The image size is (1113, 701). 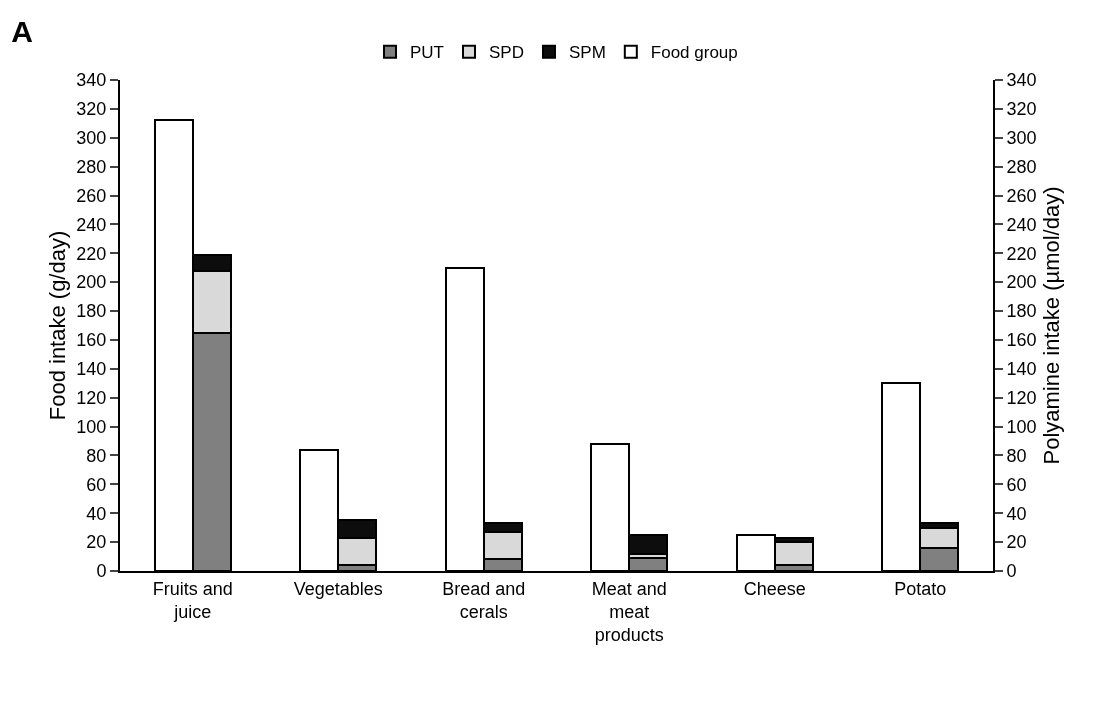 I want to click on y2-tick-label: 0, so click(x=1011, y=571).